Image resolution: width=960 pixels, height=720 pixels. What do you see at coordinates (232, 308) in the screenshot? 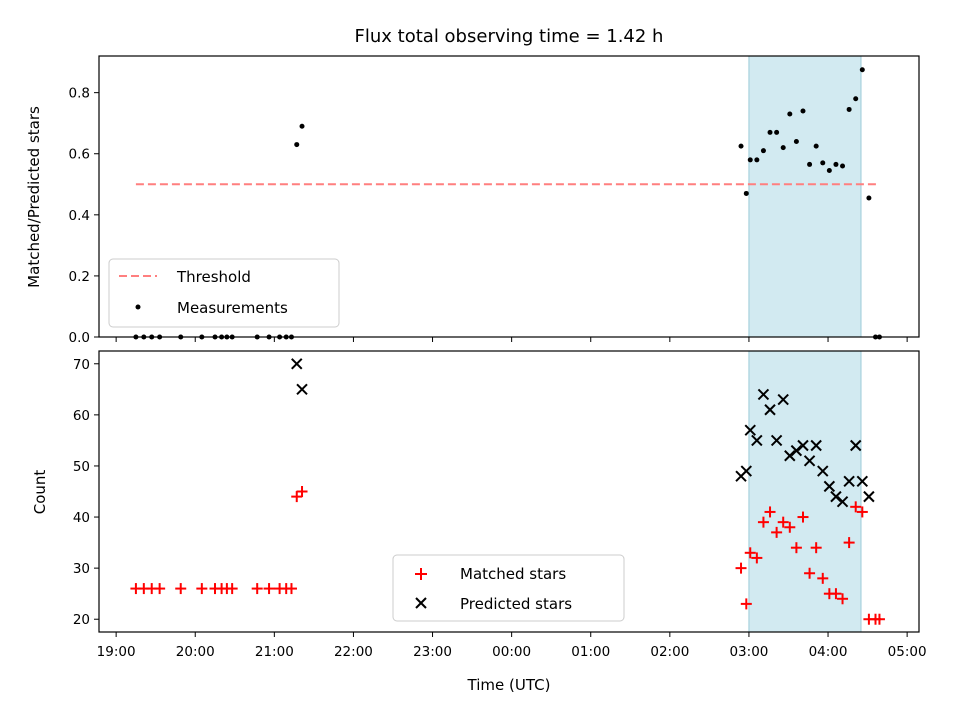
I see `legend-measurements-label: Measurements` at bounding box center [232, 308].